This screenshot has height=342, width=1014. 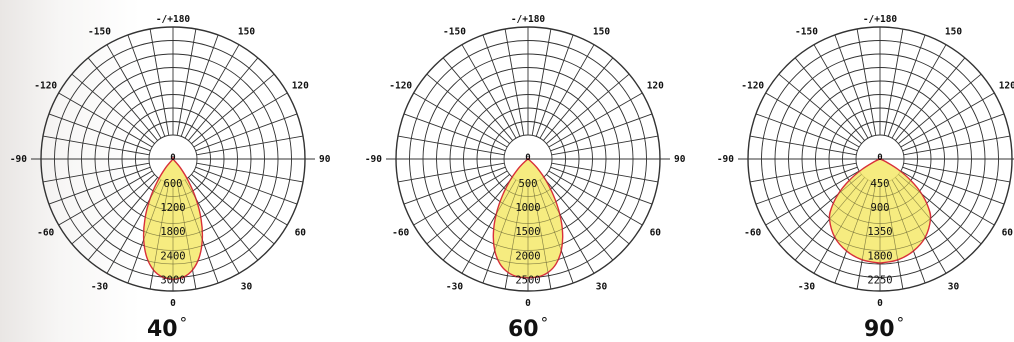 I want to click on radial-tick-label: 1350, so click(x=879, y=232).